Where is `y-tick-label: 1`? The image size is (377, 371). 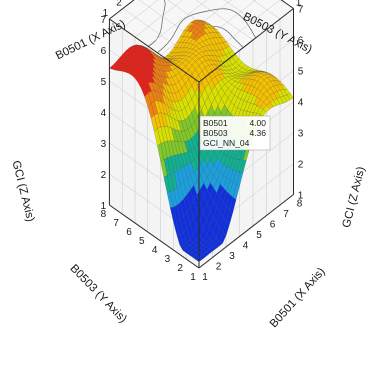 y-tick-label: 1 is located at coordinates (193, 277).